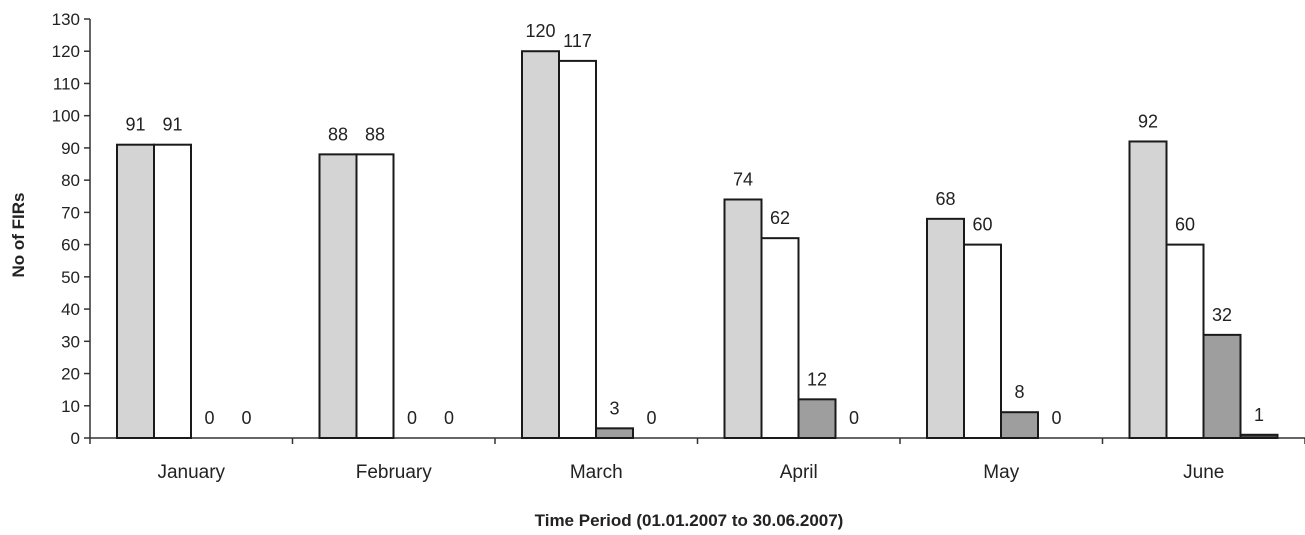 Image resolution: width=1305 pixels, height=535 pixels. Describe the element at coordinates (70, 277) in the screenshot. I see `y-tick-label: 50` at that location.